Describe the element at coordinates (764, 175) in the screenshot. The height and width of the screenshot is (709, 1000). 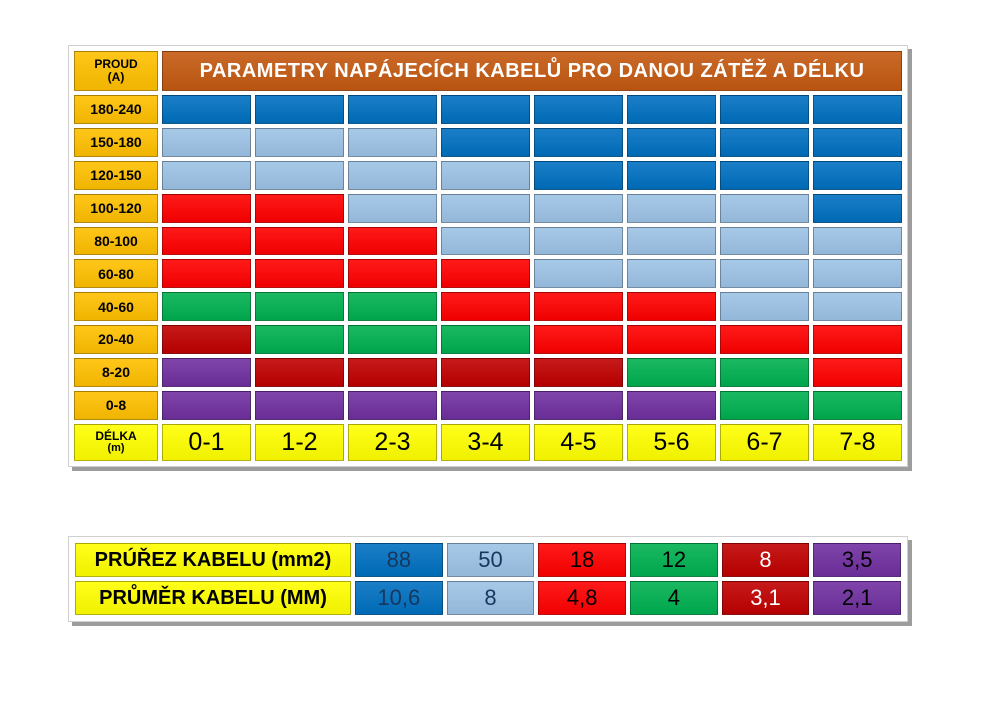
I see `matrix-cell-r2-c6` at that location.